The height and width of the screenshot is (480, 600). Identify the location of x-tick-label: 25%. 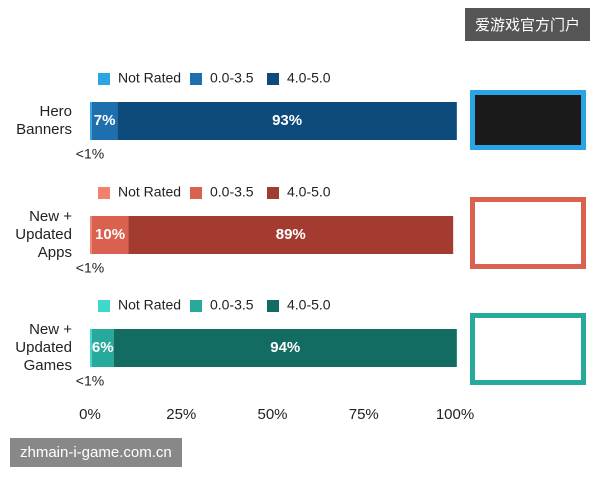
(181, 414).